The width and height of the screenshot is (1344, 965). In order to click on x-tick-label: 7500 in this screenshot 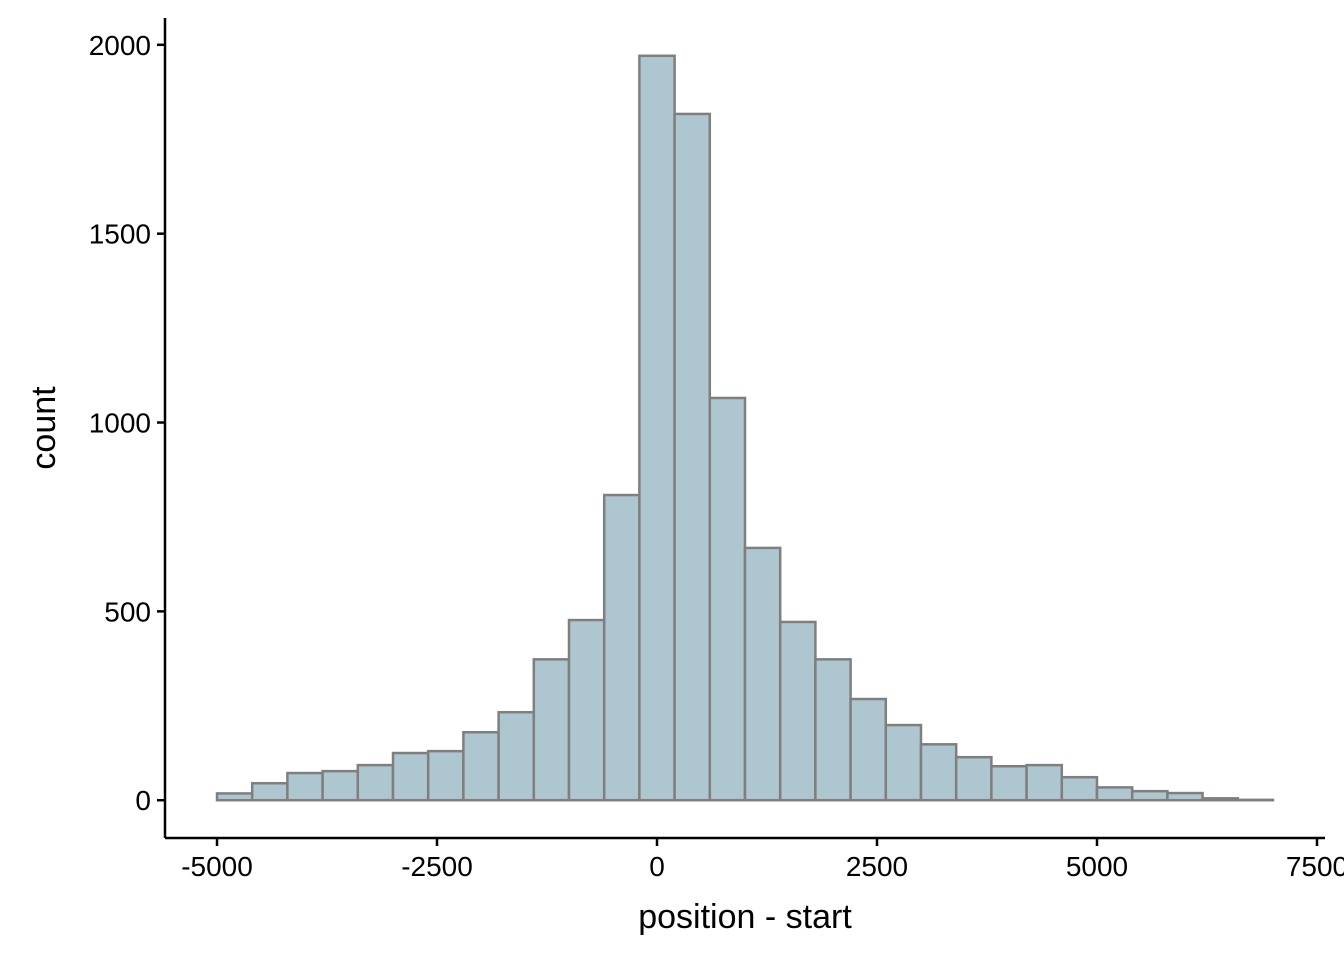, I will do `click(1315, 866)`.